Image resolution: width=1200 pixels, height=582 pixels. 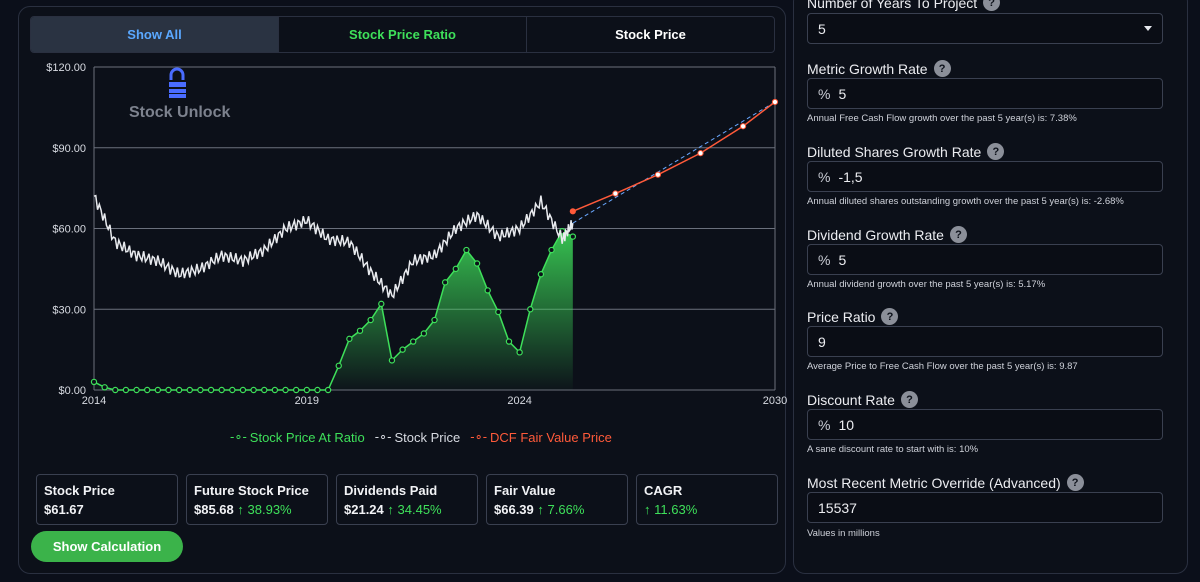 What do you see at coordinates (177, 82) in the screenshot?
I see `stock-unlock-logo-icon` at bounding box center [177, 82].